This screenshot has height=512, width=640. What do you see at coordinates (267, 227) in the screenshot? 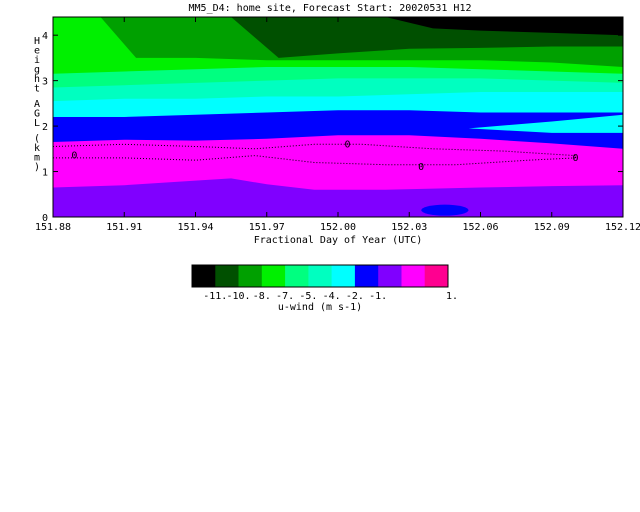
I see `x-tick-label: 151.97` at bounding box center [267, 227].